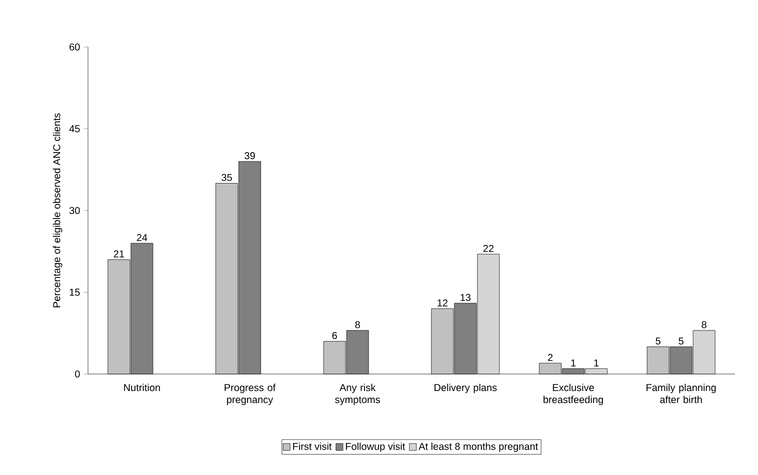  I want to click on data-label: 13, so click(465, 297).